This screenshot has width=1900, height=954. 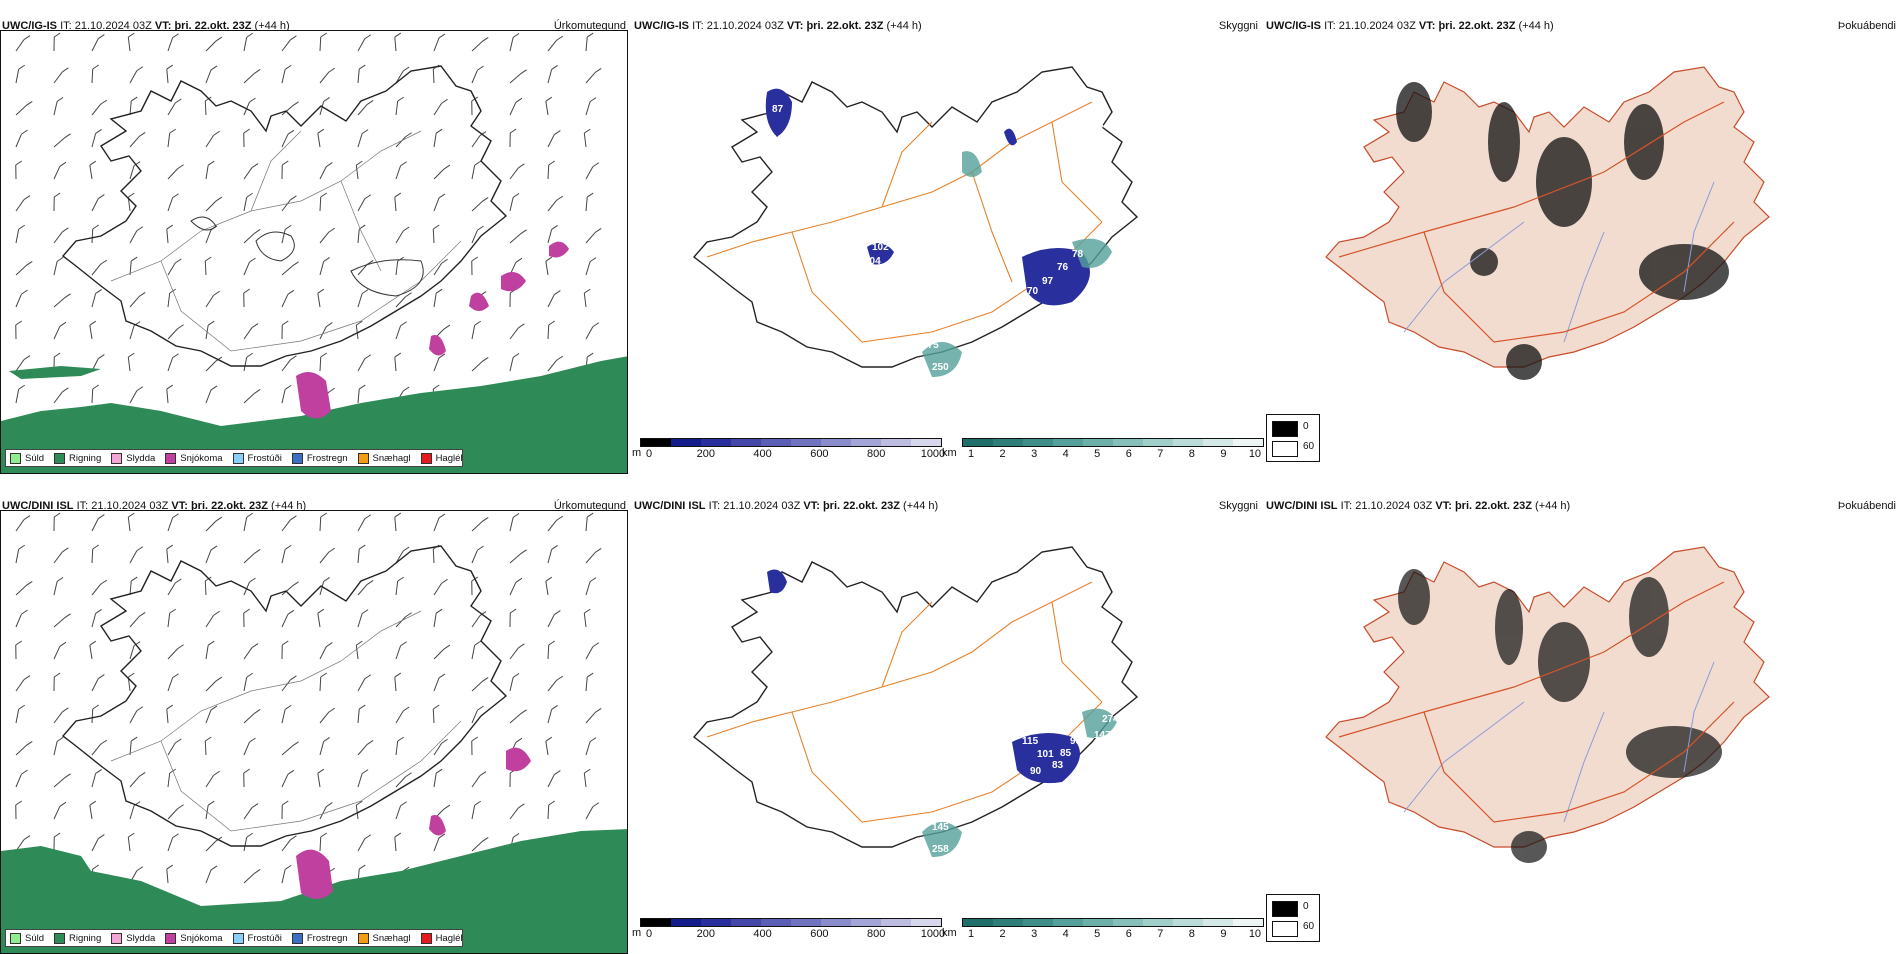 I want to click on legend-label: Súld, so click(x=34, y=458).